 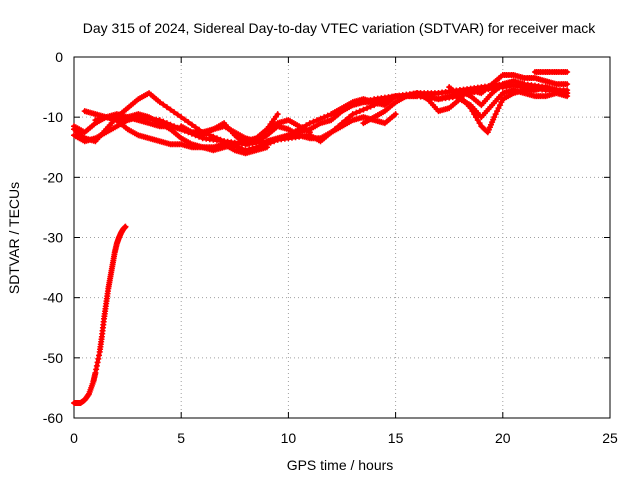 What do you see at coordinates (551, 72) in the screenshot?
I see `data-series-arc-l` at bounding box center [551, 72].